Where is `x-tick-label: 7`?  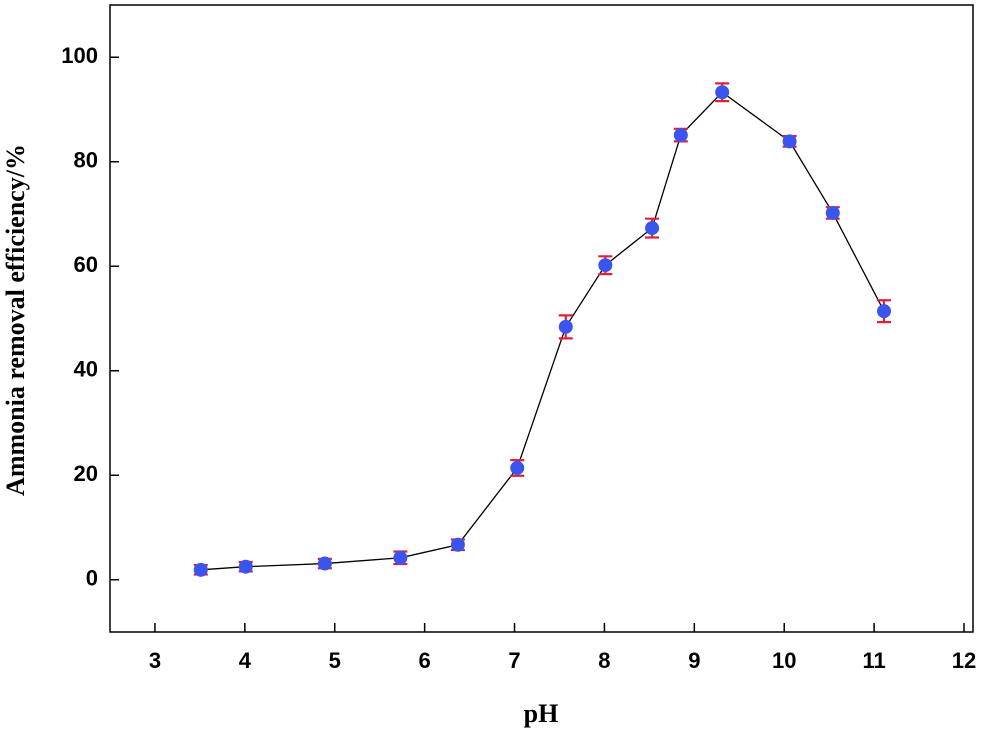
x-tick-label: 7 is located at coordinates (514, 660).